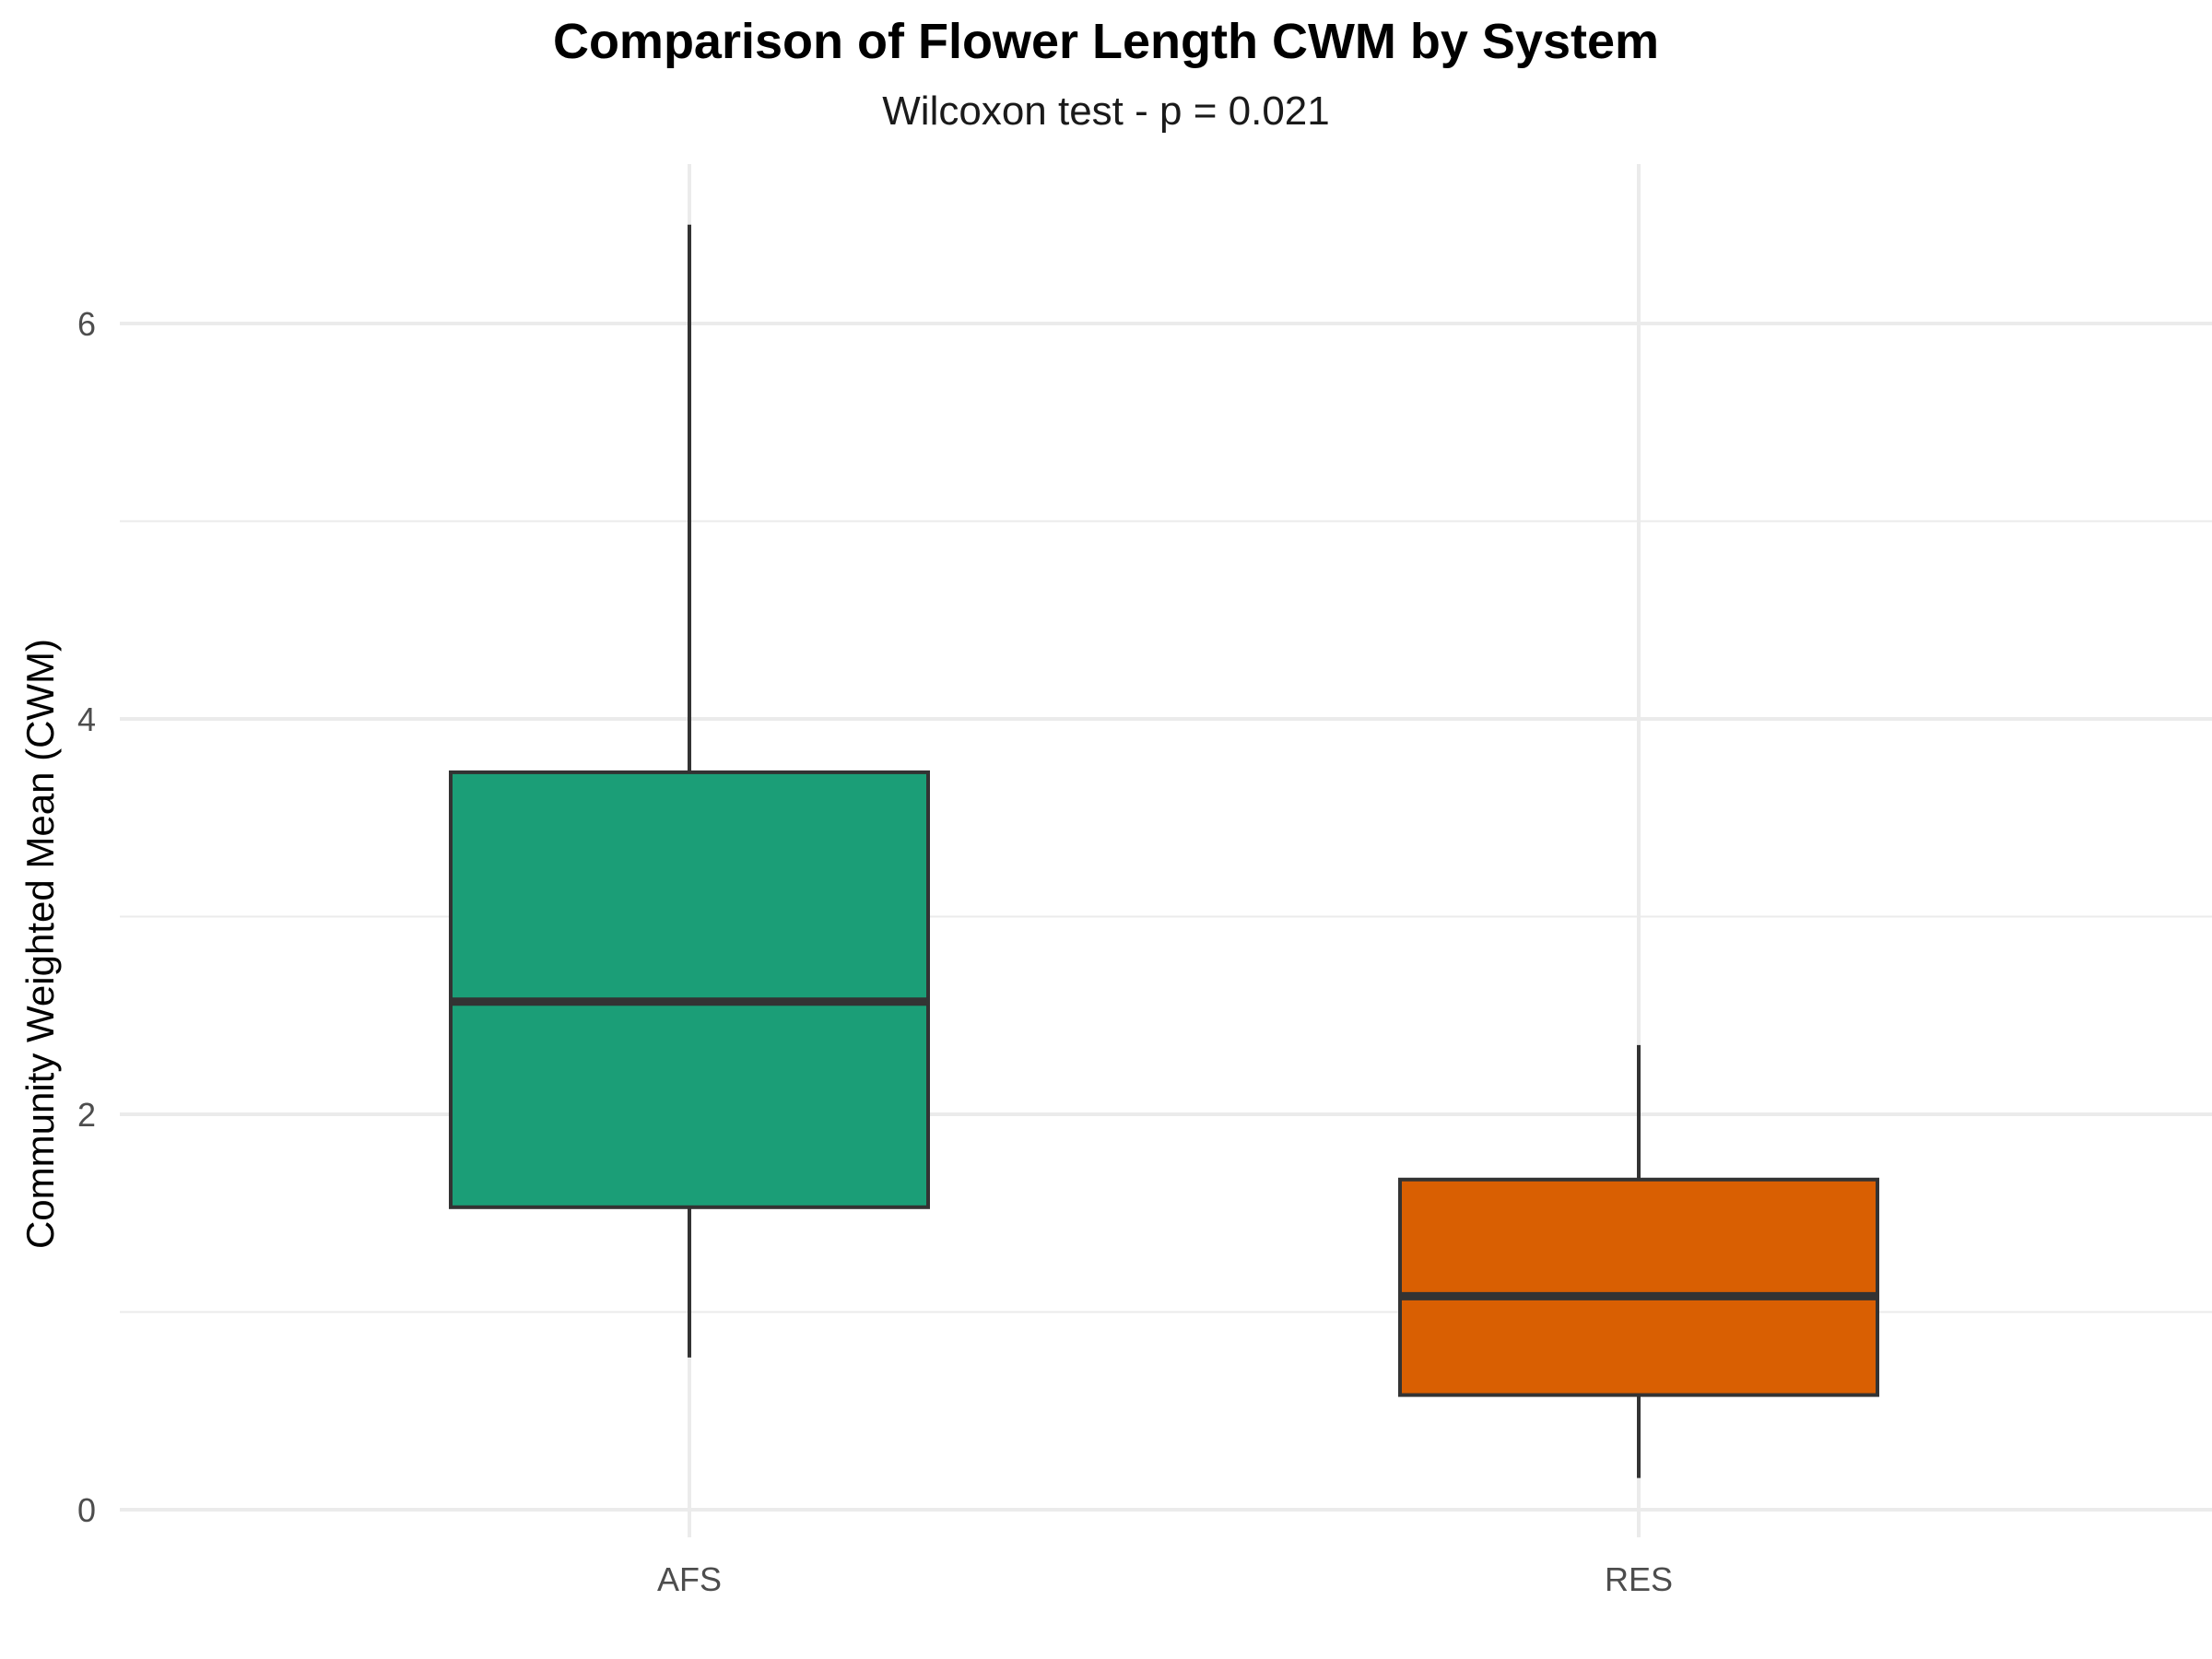  I want to click on x-tick-label: AFS, so click(689, 1579).